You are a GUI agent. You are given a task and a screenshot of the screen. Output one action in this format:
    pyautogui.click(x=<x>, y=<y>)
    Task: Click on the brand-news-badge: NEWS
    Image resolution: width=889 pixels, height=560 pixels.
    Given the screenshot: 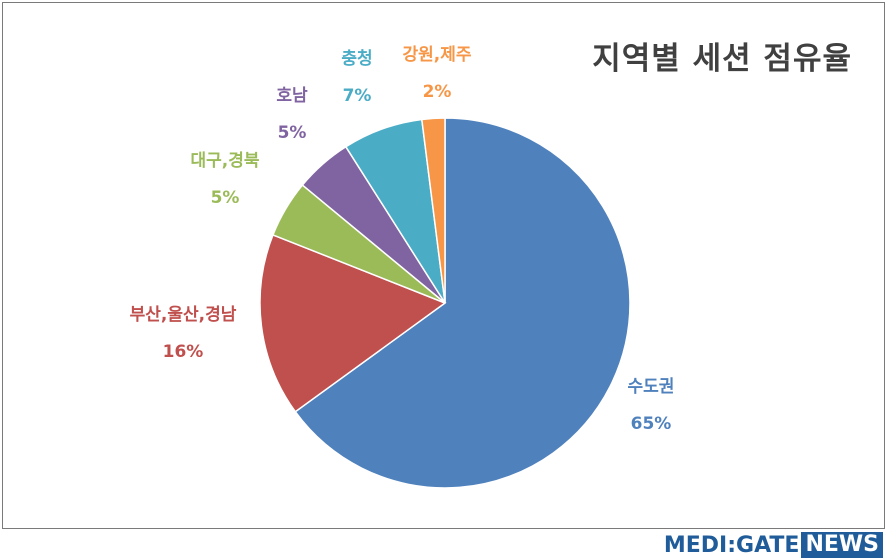 What is the action you would take?
    pyautogui.click(x=842, y=545)
    